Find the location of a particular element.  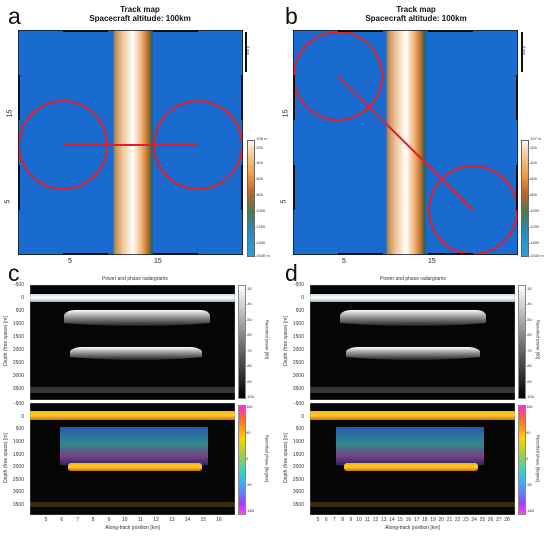

radargram-title-d: Power and phase radargrams is located at coordinates (413, 279).